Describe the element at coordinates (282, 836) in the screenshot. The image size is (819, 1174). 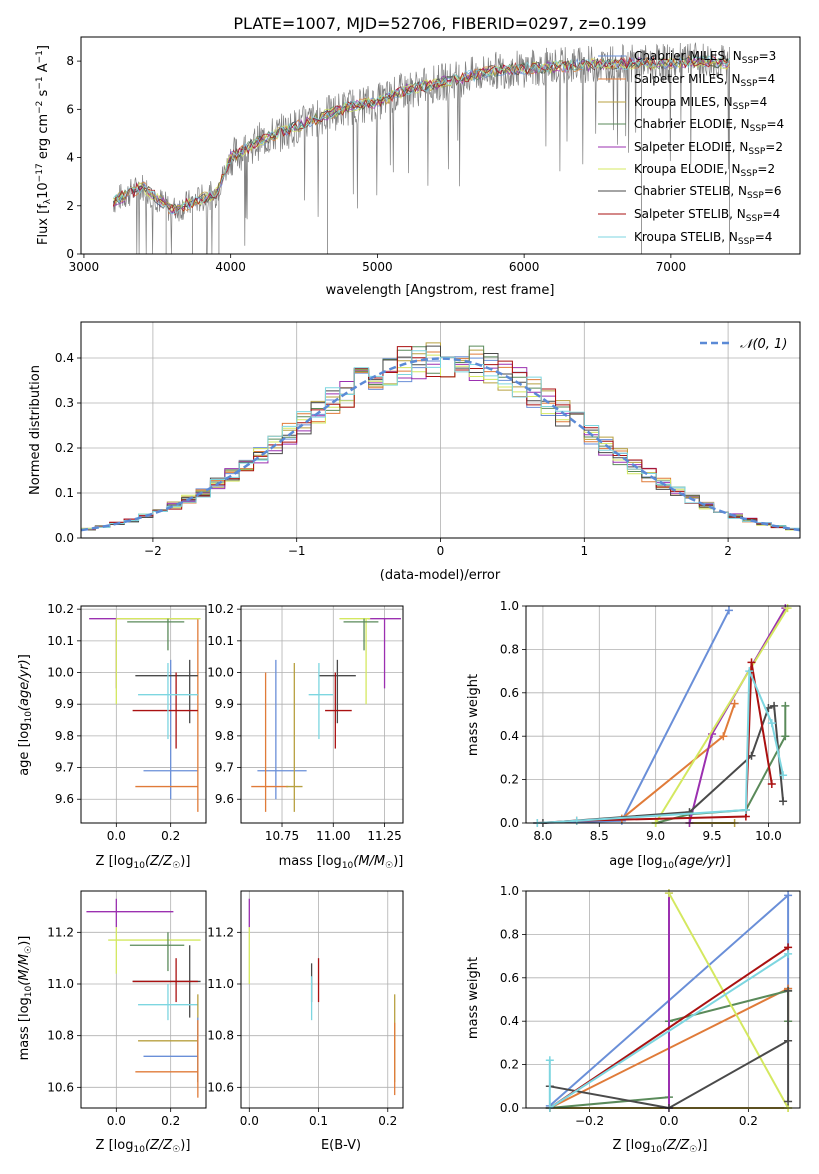
I see `x-tick-label: 10.75` at that location.